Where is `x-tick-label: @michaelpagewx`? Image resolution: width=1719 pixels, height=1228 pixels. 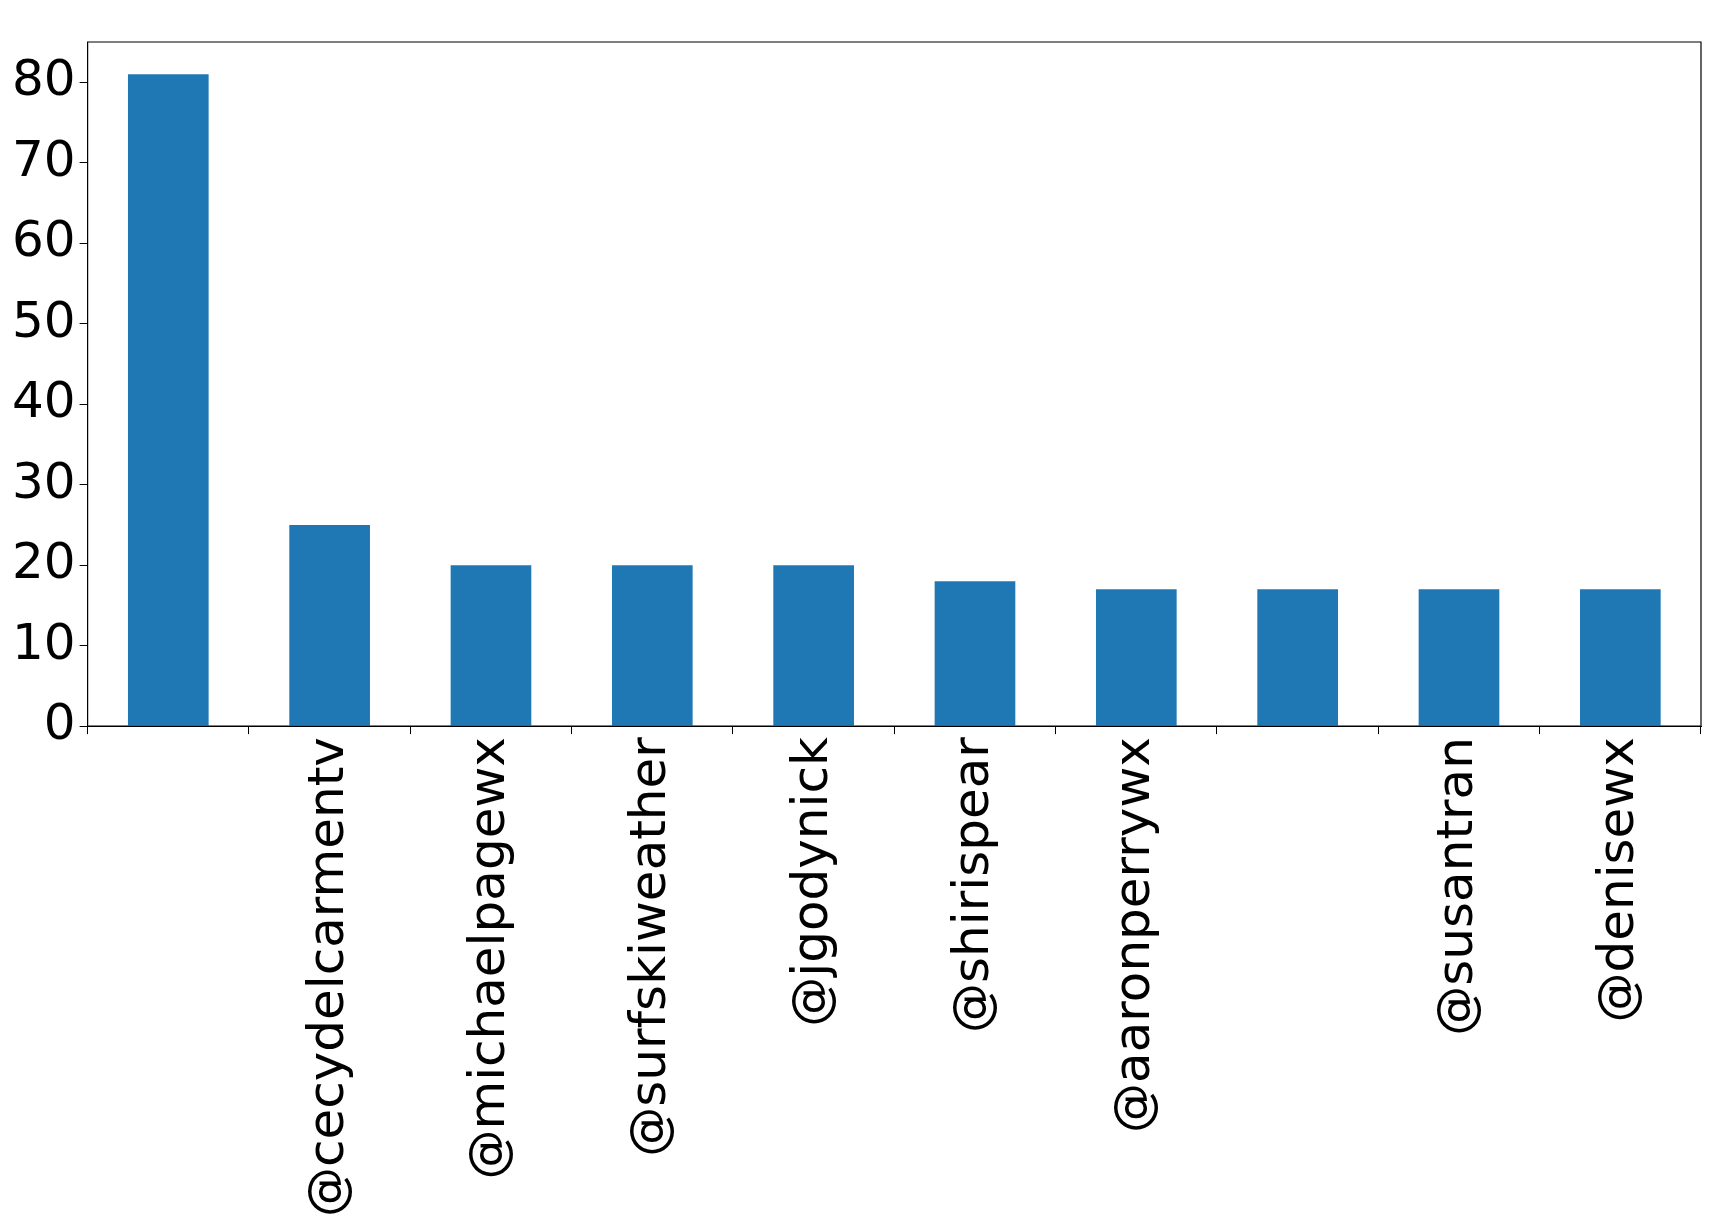
x-tick-label: @michaelpagewx is located at coordinates (486, 958).